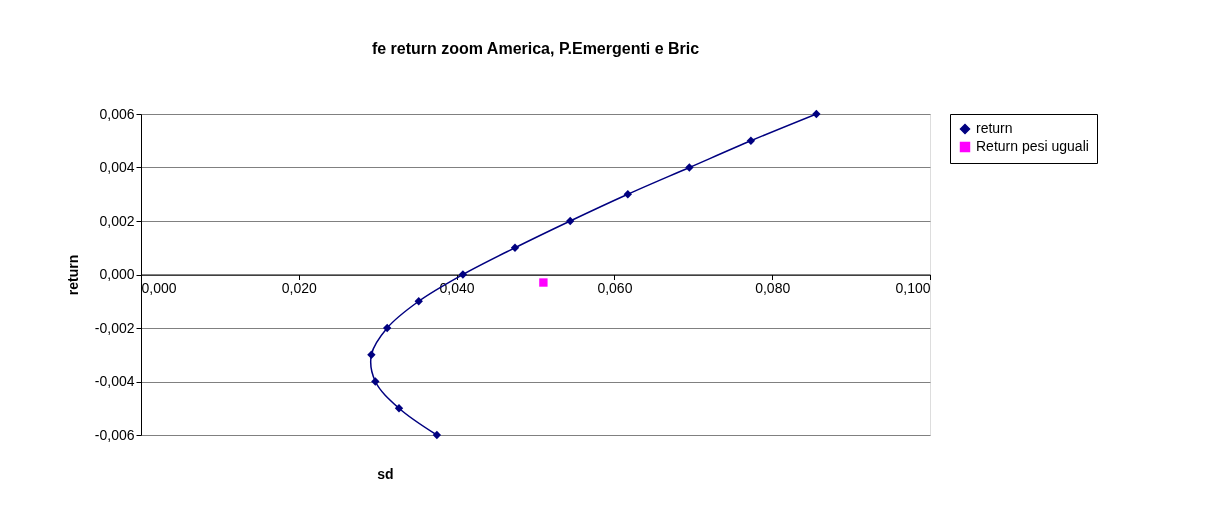 This screenshot has height=515, width=1219. Describe the element at coordinates (773, 288) in the screenshot. I see `x-tick-label: 0,080` at that location.